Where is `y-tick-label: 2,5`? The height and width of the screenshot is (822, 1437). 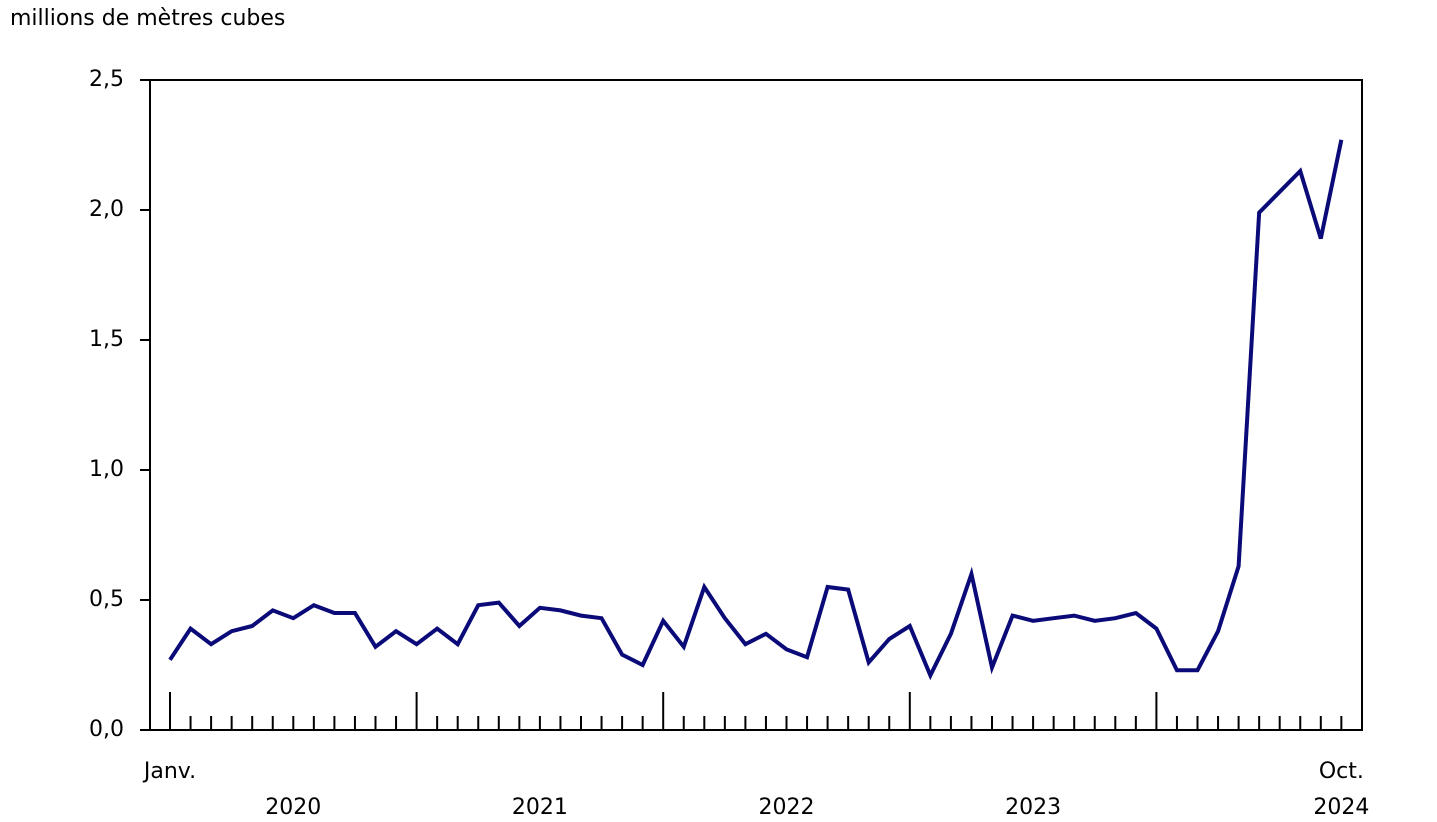
y-tick-label: 2,5 is located at coordinates (106, 79).